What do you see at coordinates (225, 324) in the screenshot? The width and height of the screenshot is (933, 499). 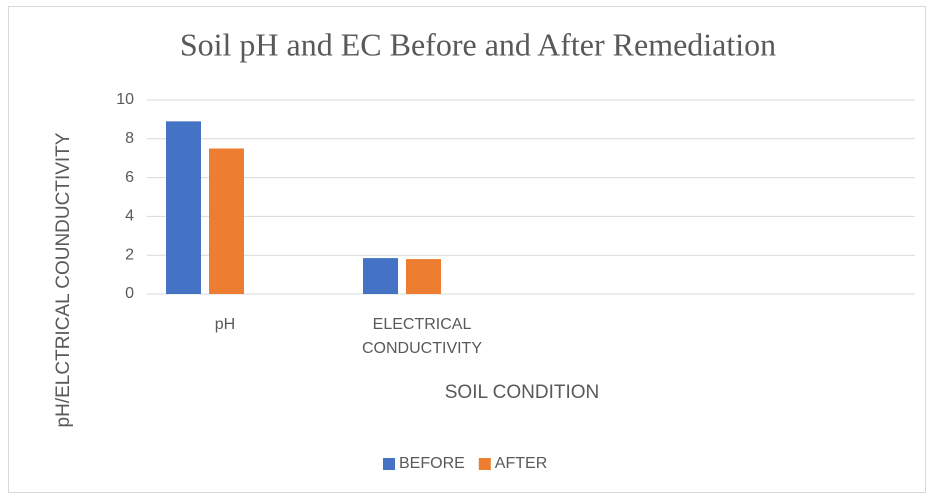 I see `x-tick-label: pH` at bounding box center [225, 324].